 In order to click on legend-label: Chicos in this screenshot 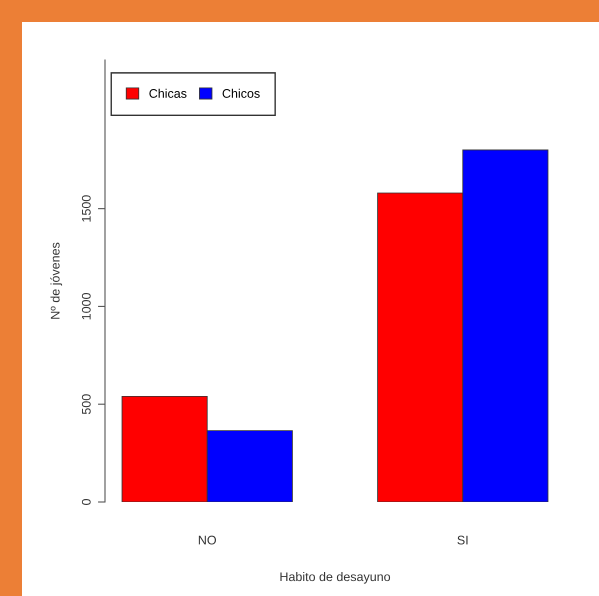, I will do `click(241, 93)`.